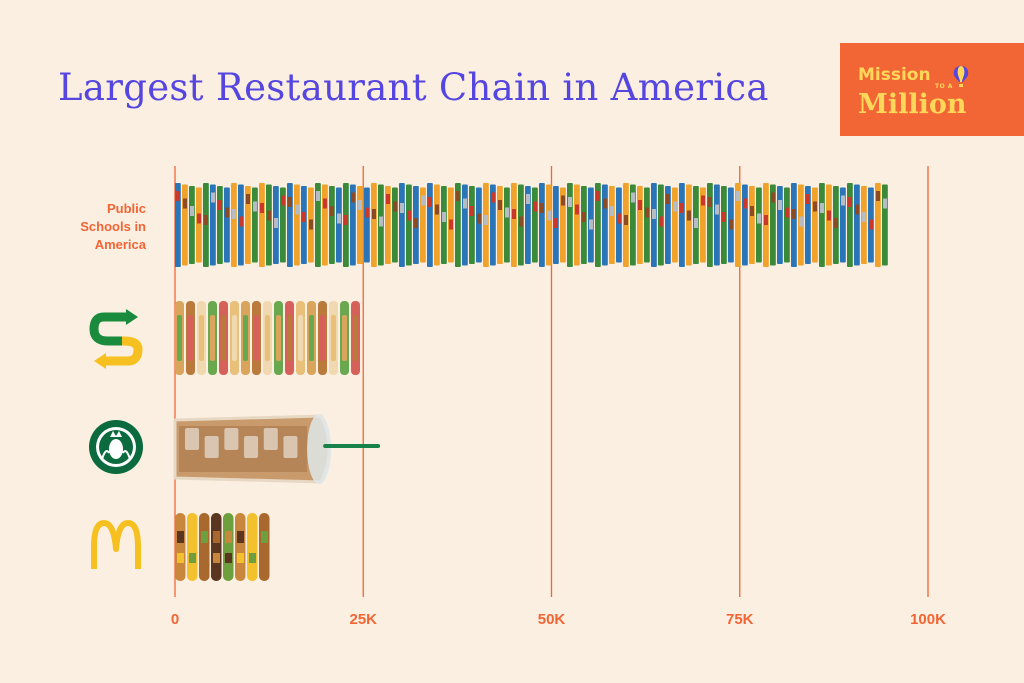 The width and height of the screenshot is (1024, 683). I want to click on ice-cube, so click(192, 439).